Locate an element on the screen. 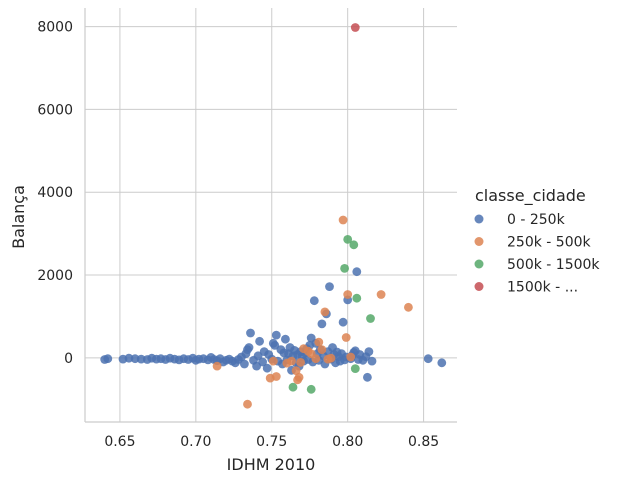 This screenshot has width=620, height=483. x-tick-label: 0.70 is located at coordinates (195, 442).